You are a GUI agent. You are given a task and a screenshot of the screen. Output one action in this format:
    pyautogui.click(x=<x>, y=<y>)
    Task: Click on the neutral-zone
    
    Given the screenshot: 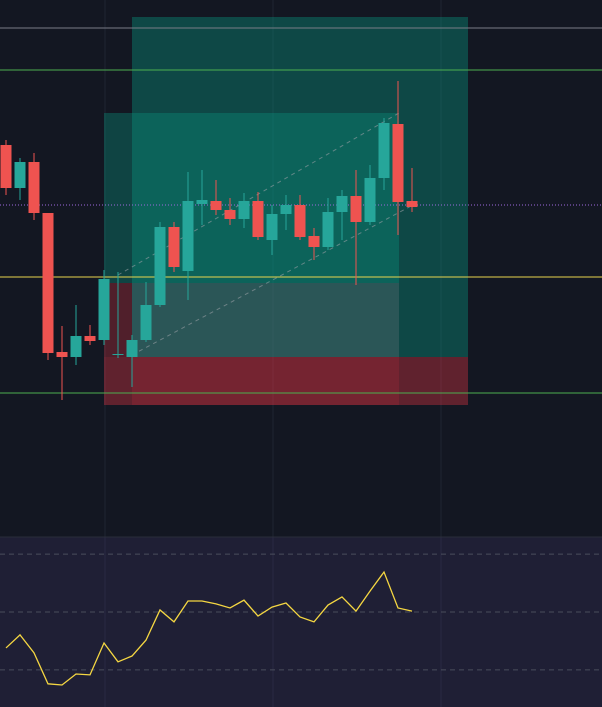 What is the action you would take?
    pyautogui.click(x=265, y=320)
    